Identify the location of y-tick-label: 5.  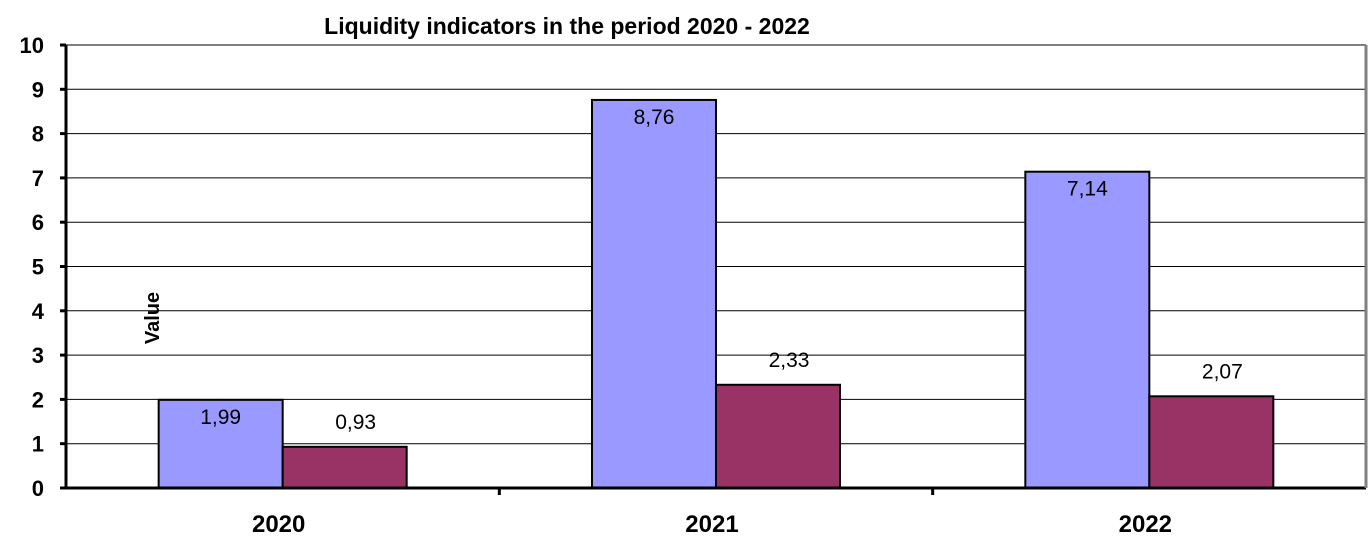
(38, 267).